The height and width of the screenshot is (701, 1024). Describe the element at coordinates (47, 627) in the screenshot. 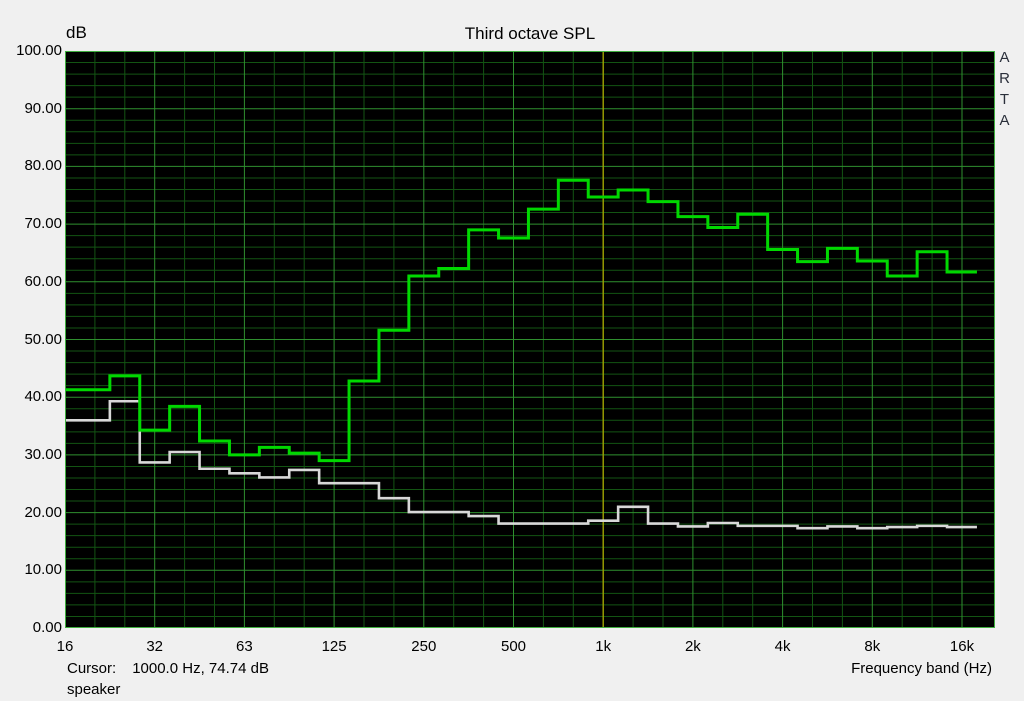

I see `y-tick-label: 0.00` at that location.